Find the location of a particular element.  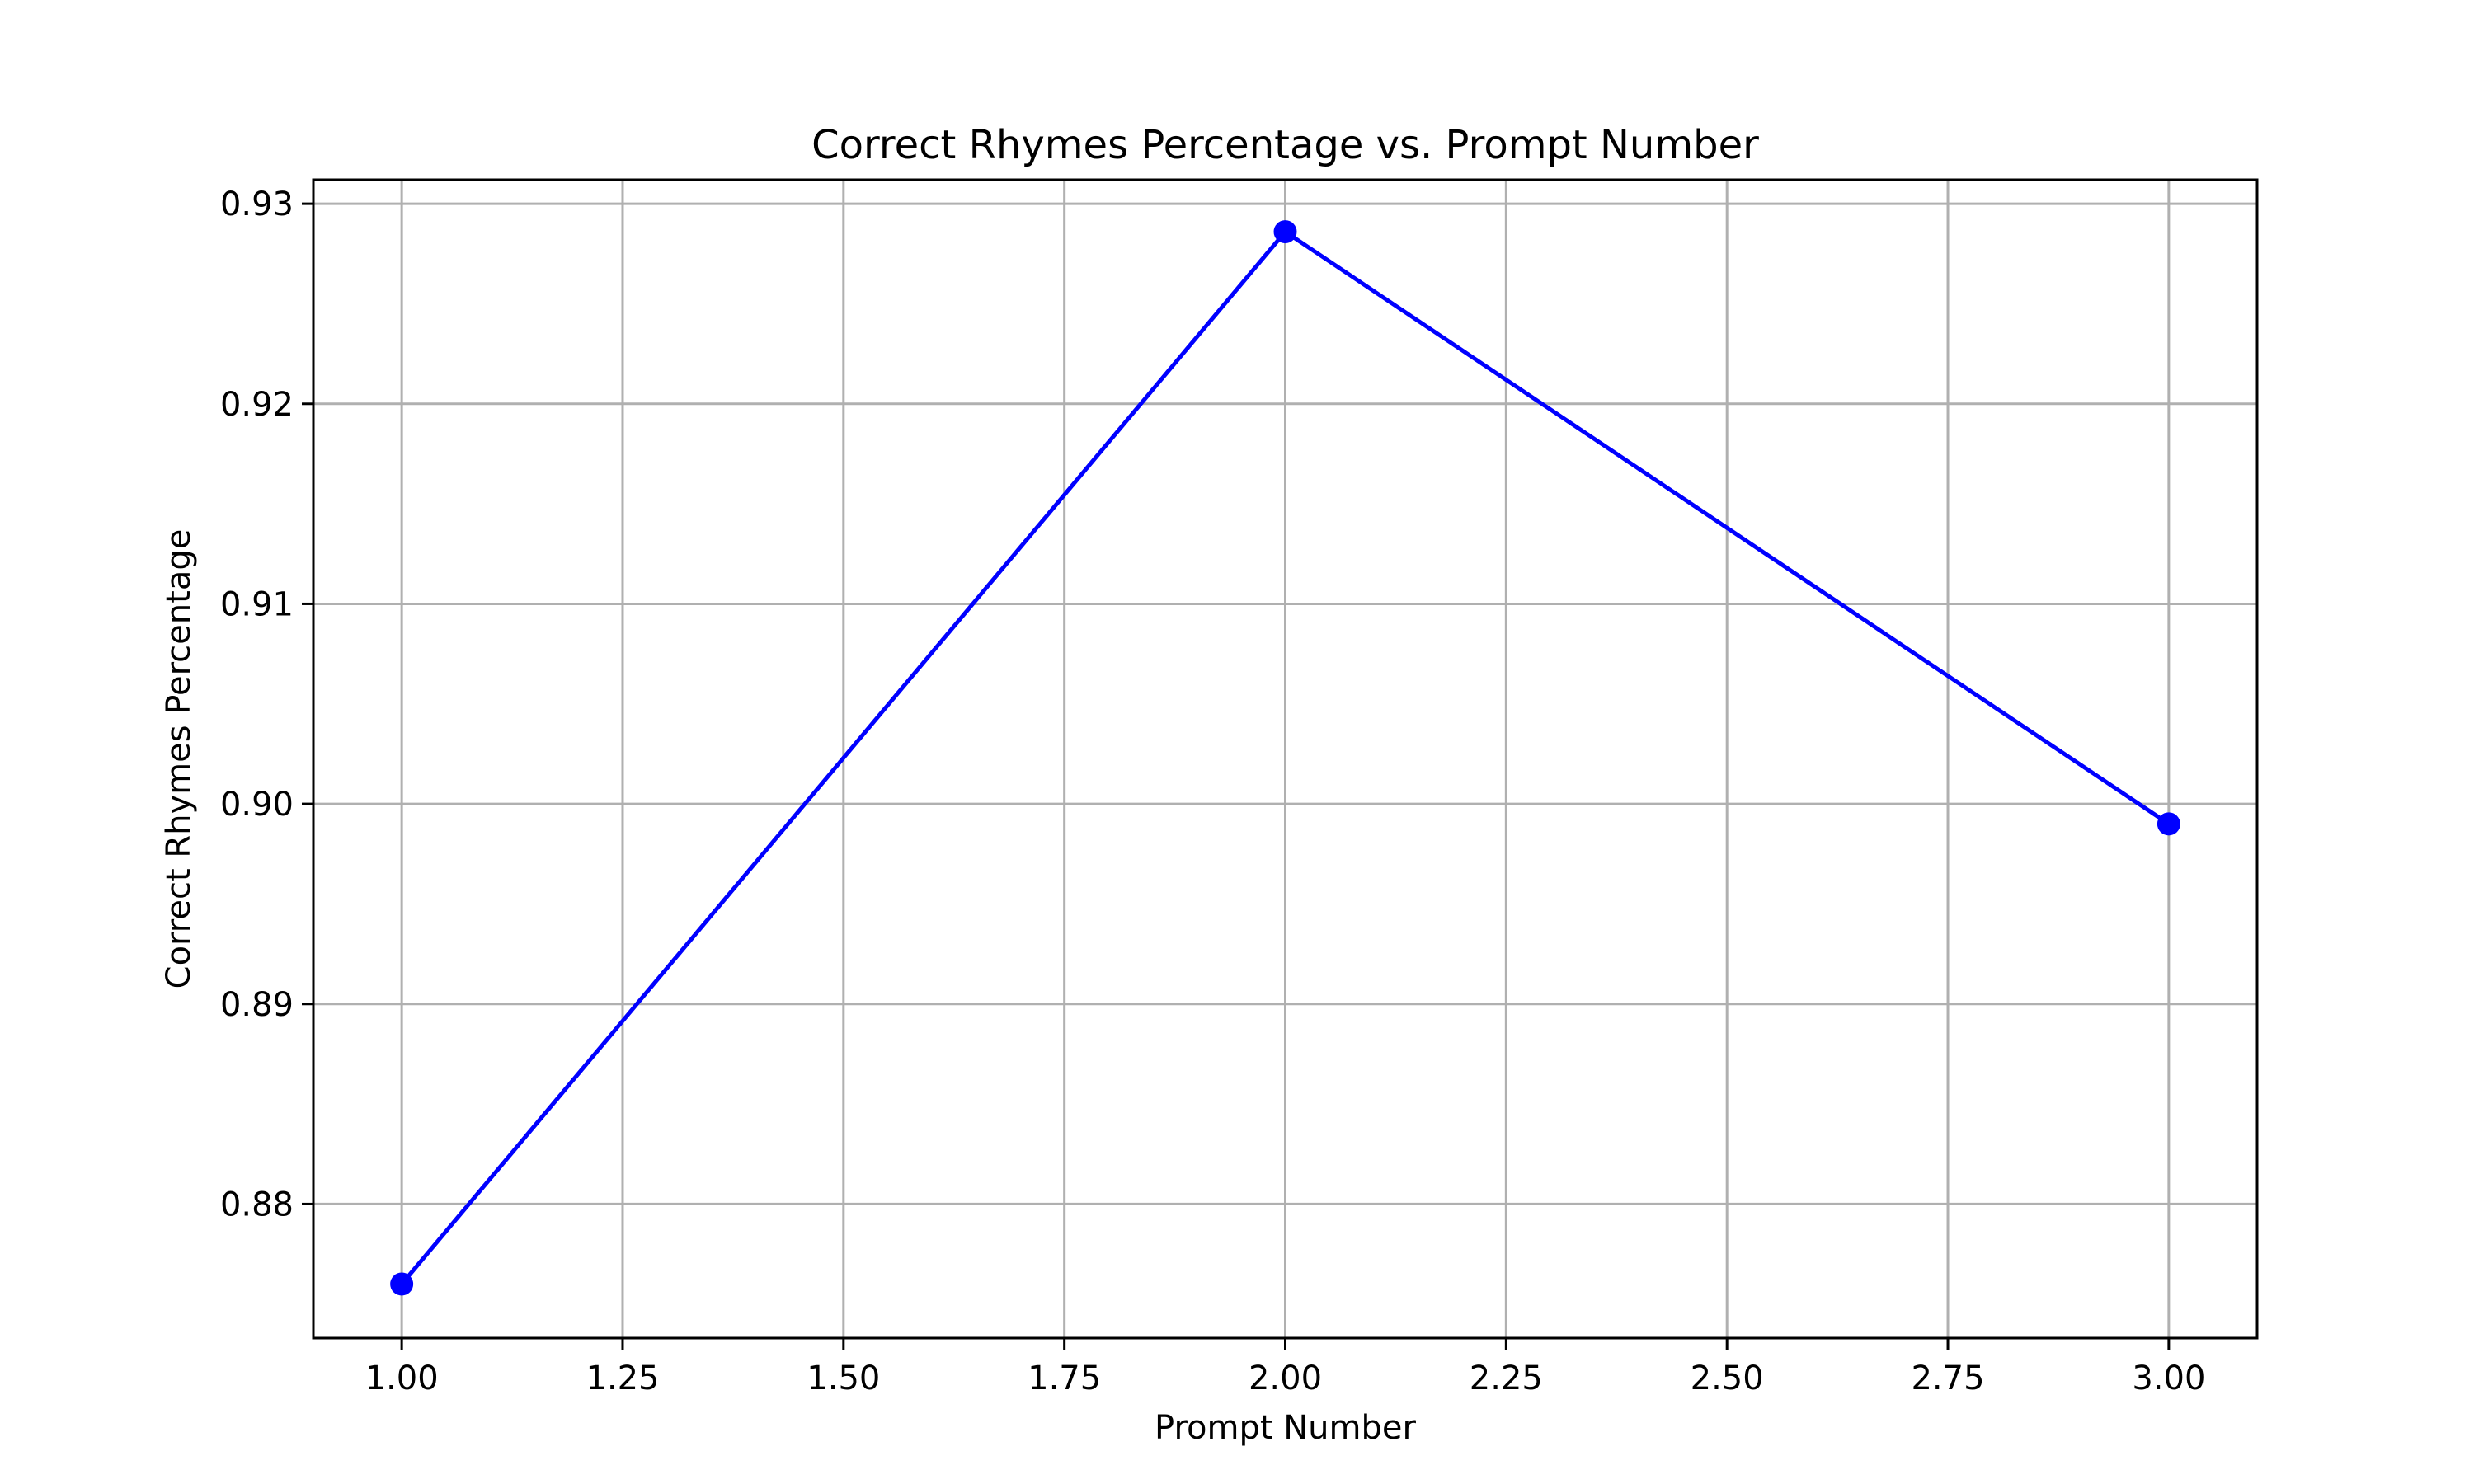

y-tick-label: 0.92 is located at coordinates (257, 405).